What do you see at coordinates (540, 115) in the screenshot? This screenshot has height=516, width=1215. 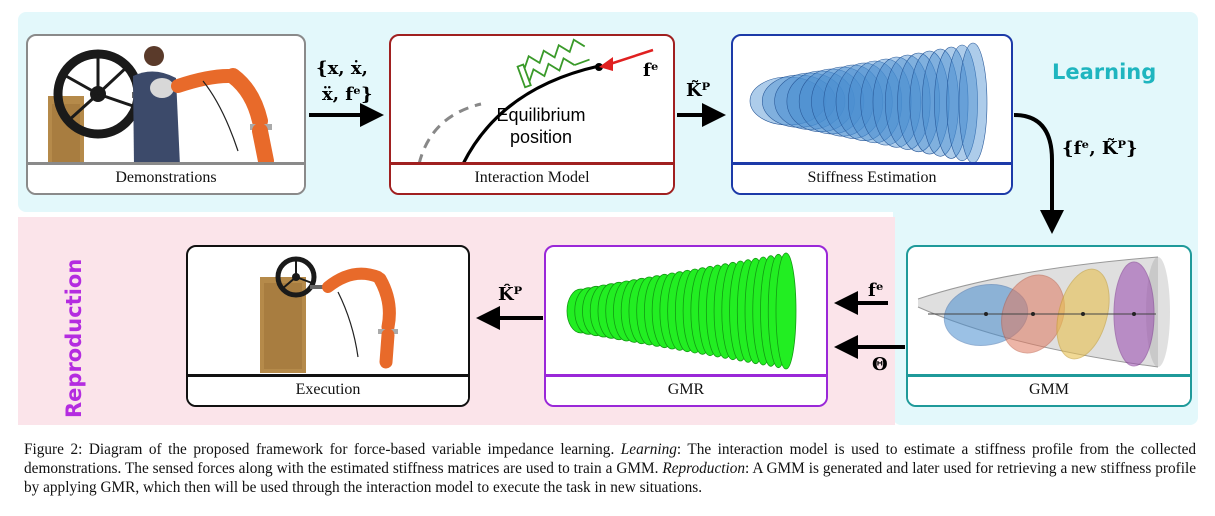 I see `equilibrium-label: Equilibrium` at bounding box center [540, 115].